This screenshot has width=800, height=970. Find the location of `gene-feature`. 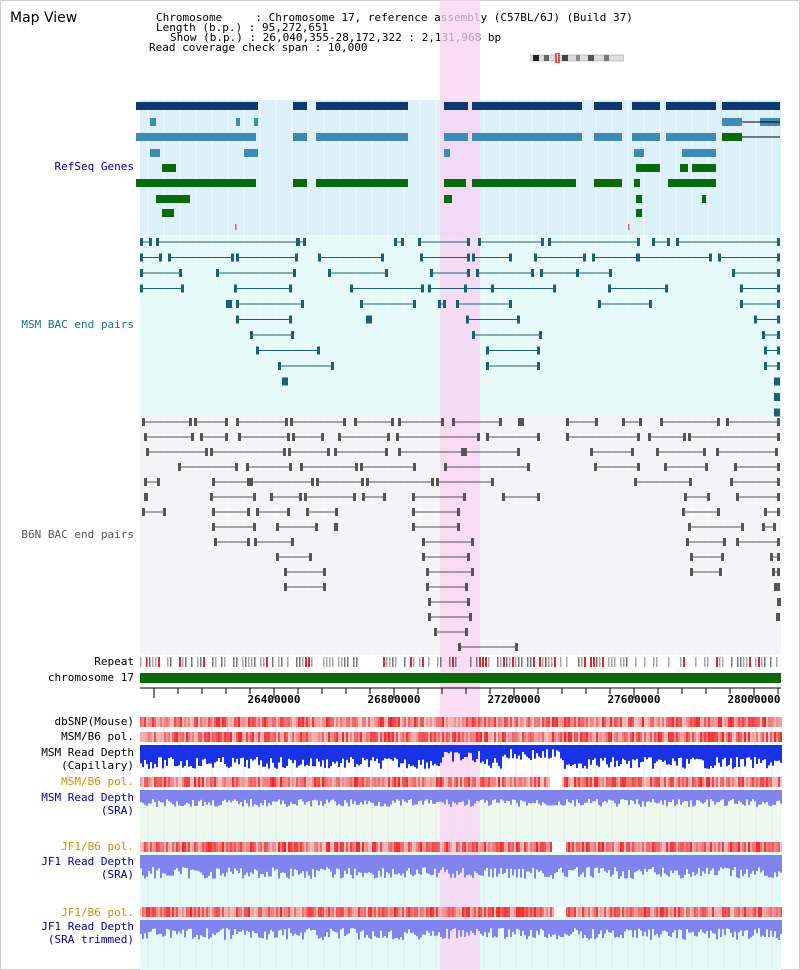

gene-feature is located at coordinates (639, 199).